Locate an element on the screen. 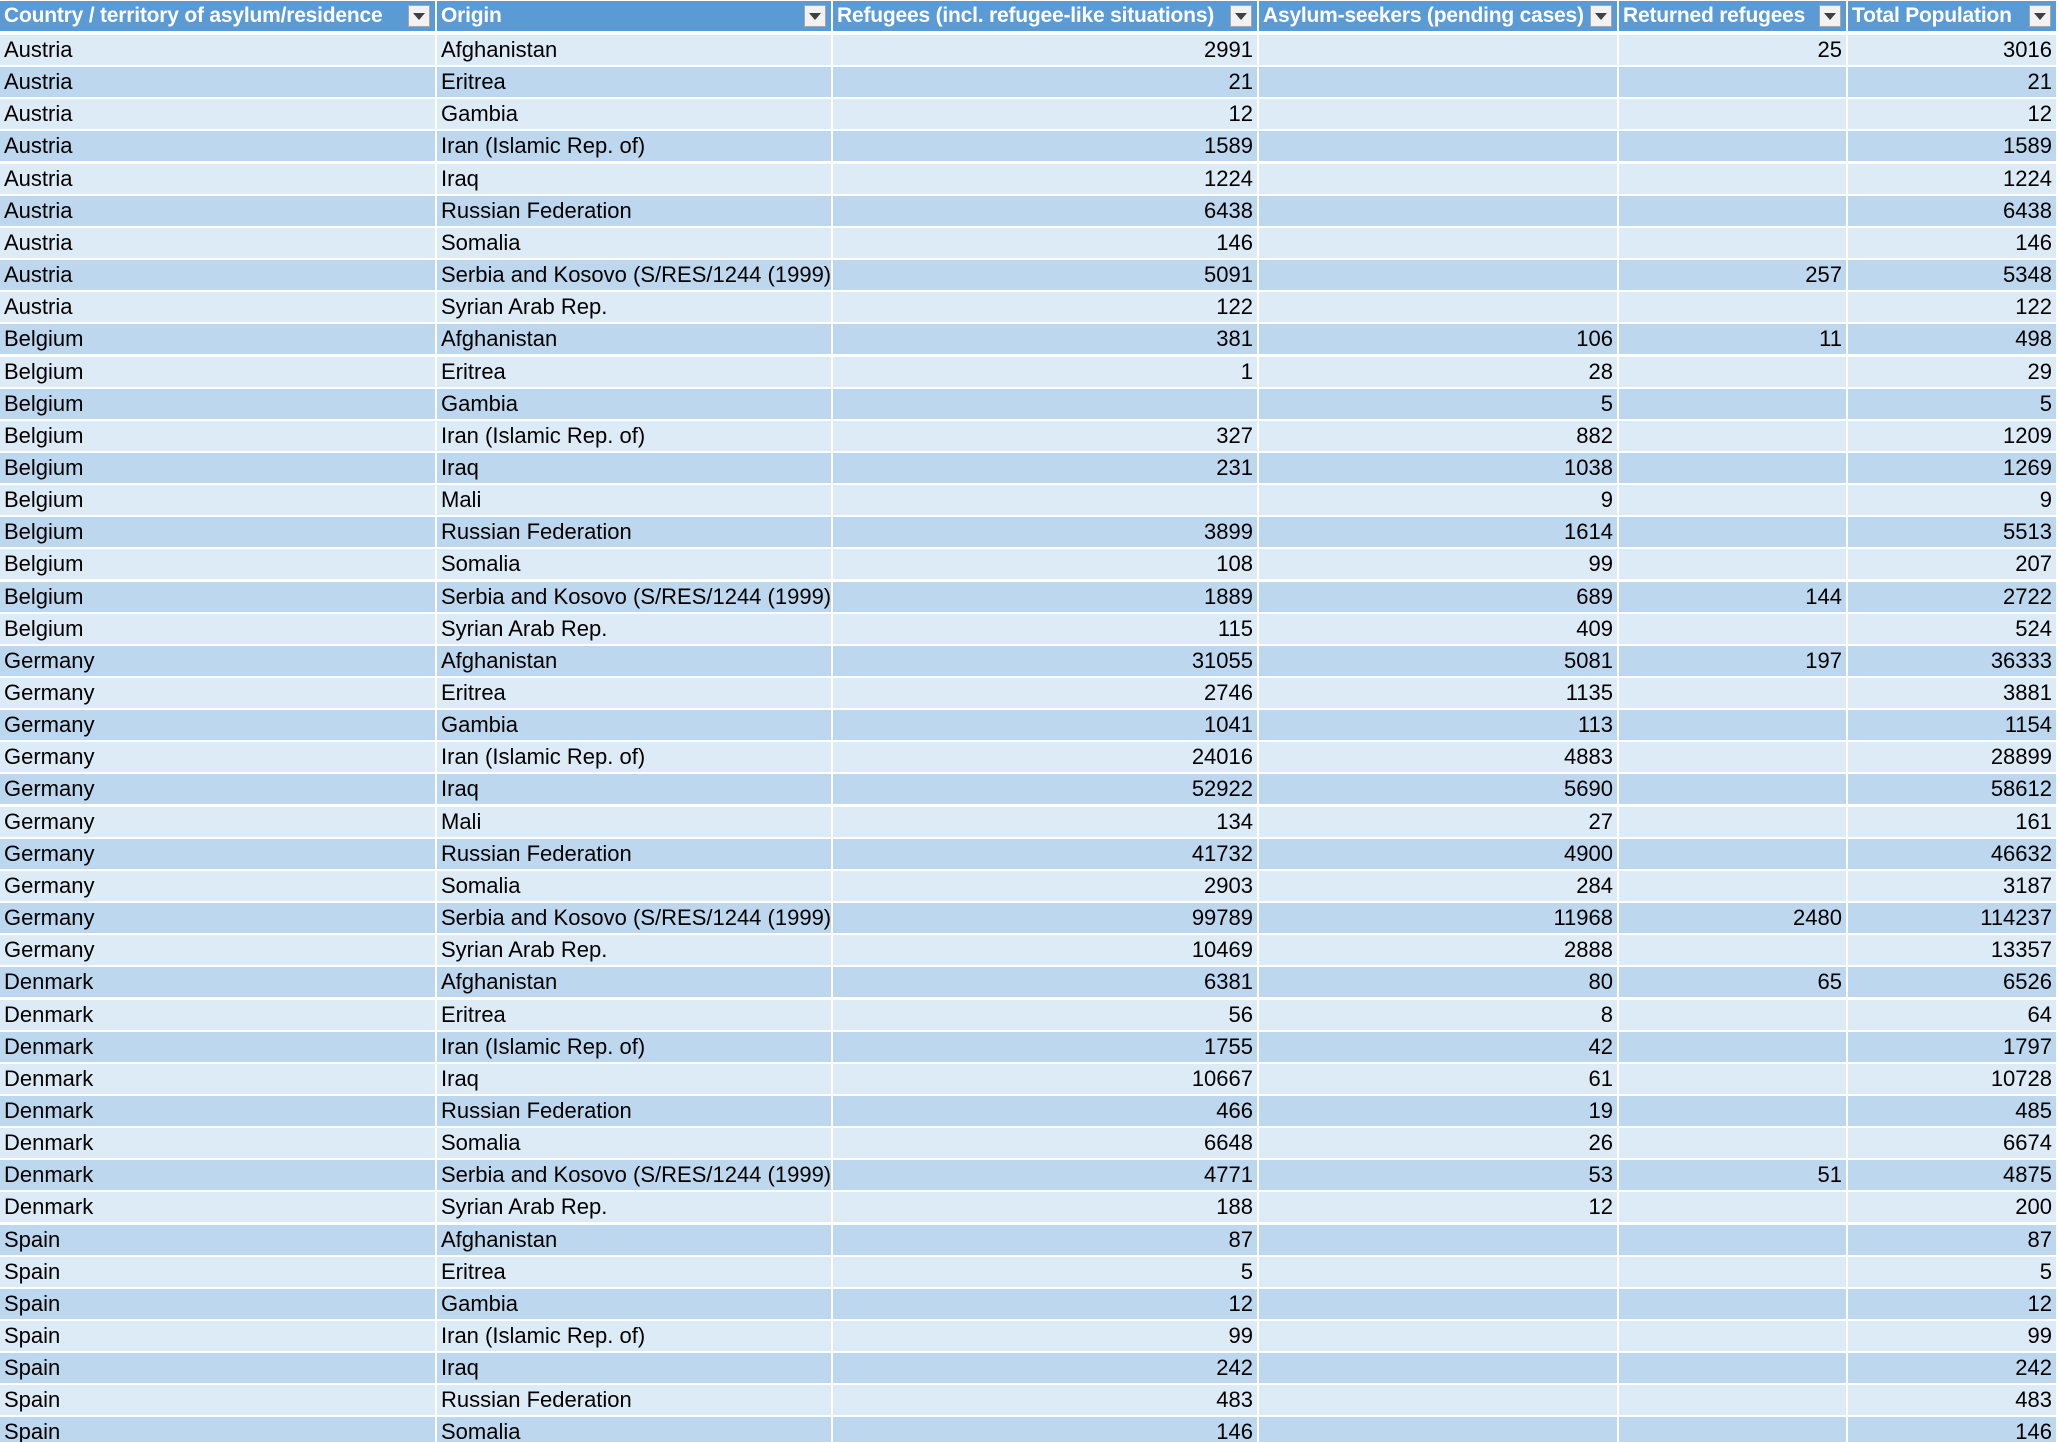 Image resolution: width=2058 pixels, height=1442 pixels. cell-asylum: 53 is located at coordinates (1439, 1176).